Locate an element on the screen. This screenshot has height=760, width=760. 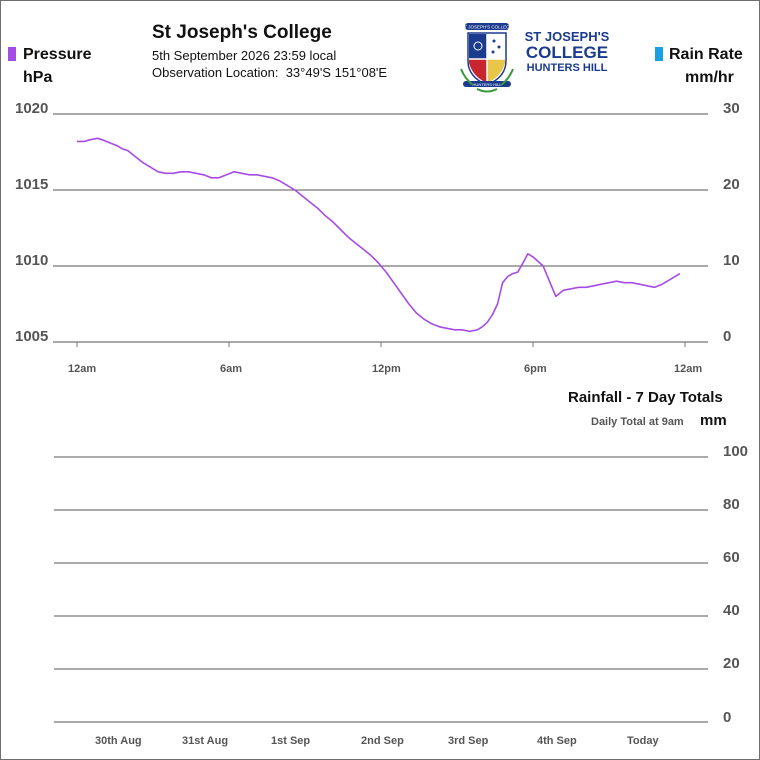
right-axis-unit: mm/hr is located at coordinates (709, 77).